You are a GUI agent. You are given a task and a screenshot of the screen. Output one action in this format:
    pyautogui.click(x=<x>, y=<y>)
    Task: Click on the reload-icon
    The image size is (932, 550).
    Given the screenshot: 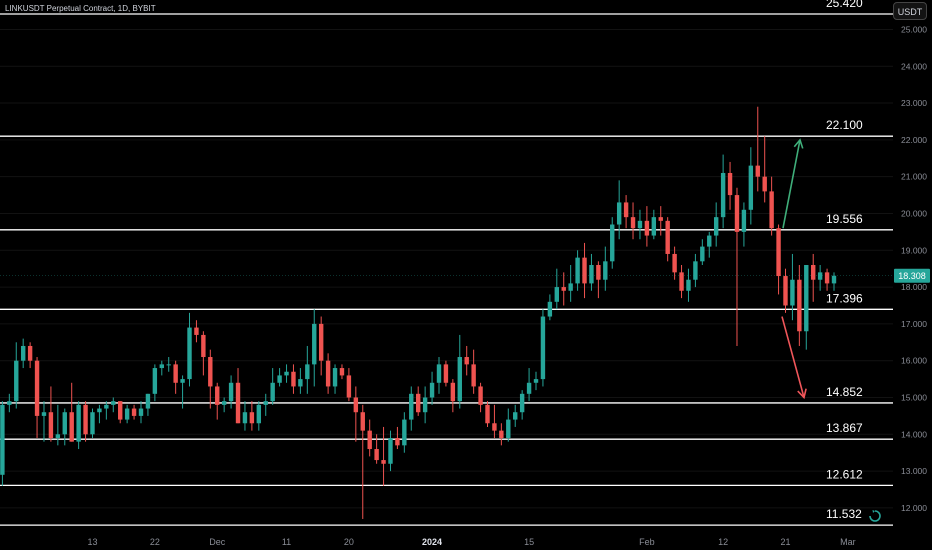 What is the action you would take?
    pyautogui.click(x=875, y=516)
    